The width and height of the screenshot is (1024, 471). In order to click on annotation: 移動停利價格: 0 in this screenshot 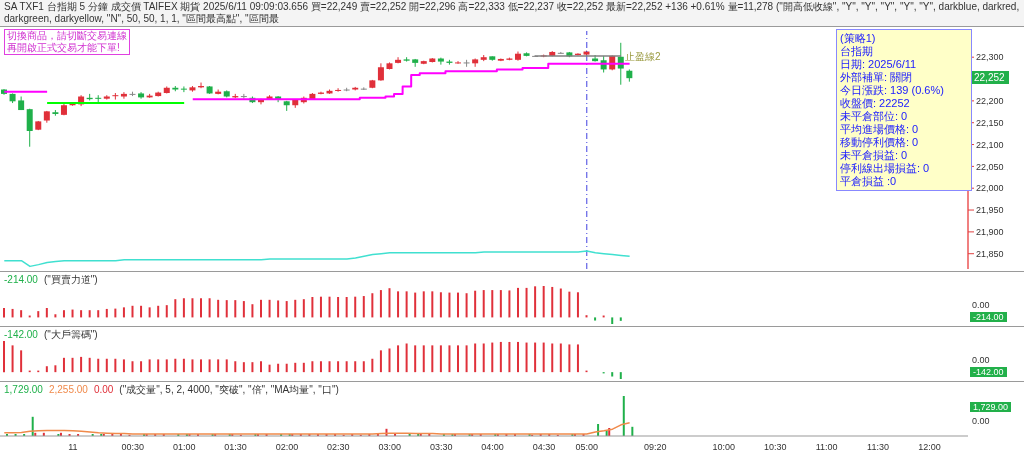, I will do `click(880, 142)`.